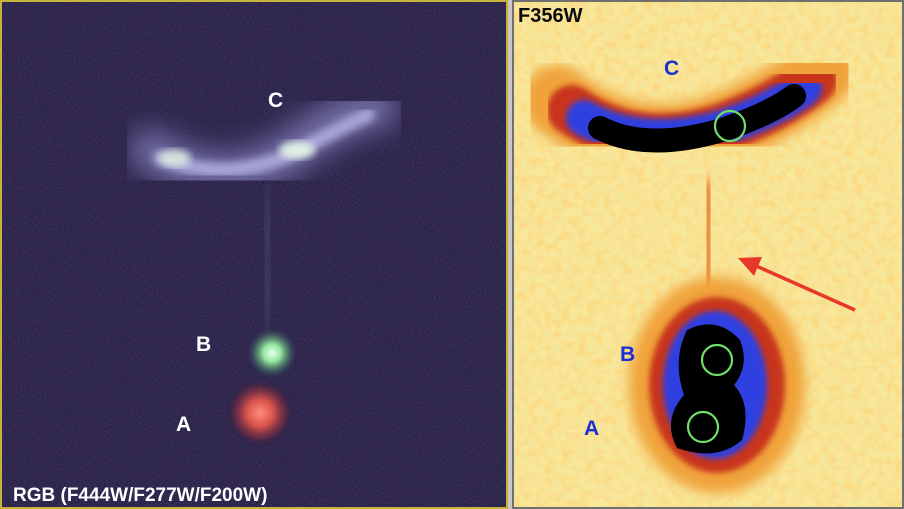 The image size is (904, 509). Describe the element at coordinates (703, 427) in the screenshot. I see `aperture-circle-a` at that location.